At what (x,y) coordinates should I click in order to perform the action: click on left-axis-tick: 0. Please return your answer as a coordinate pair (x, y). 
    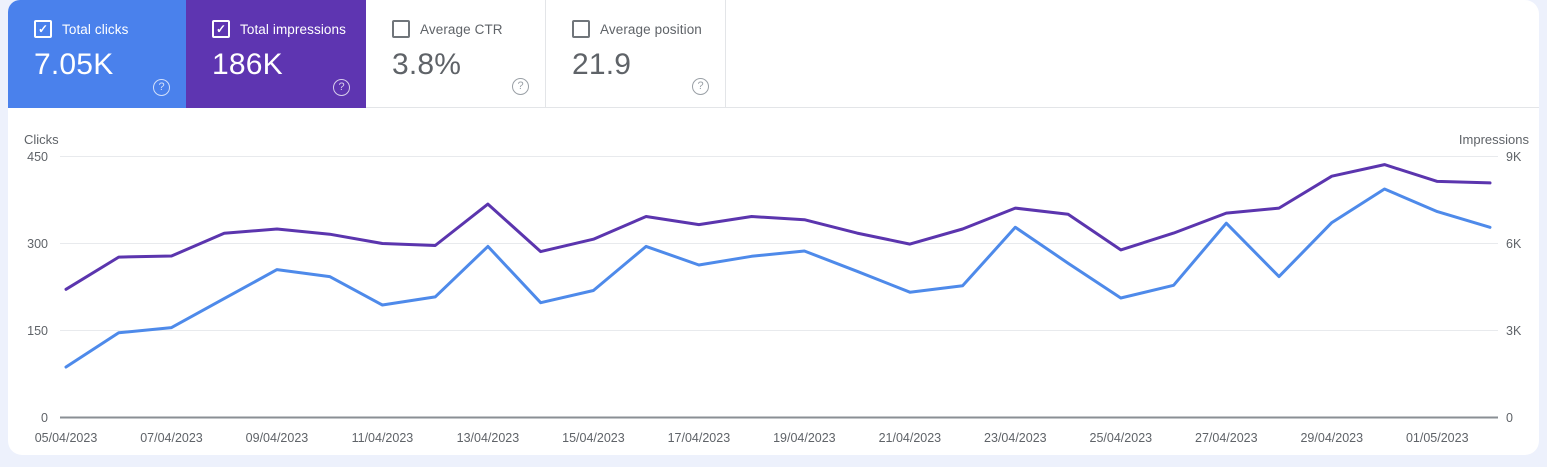
    Looking at the image, I should click on (44, 418).